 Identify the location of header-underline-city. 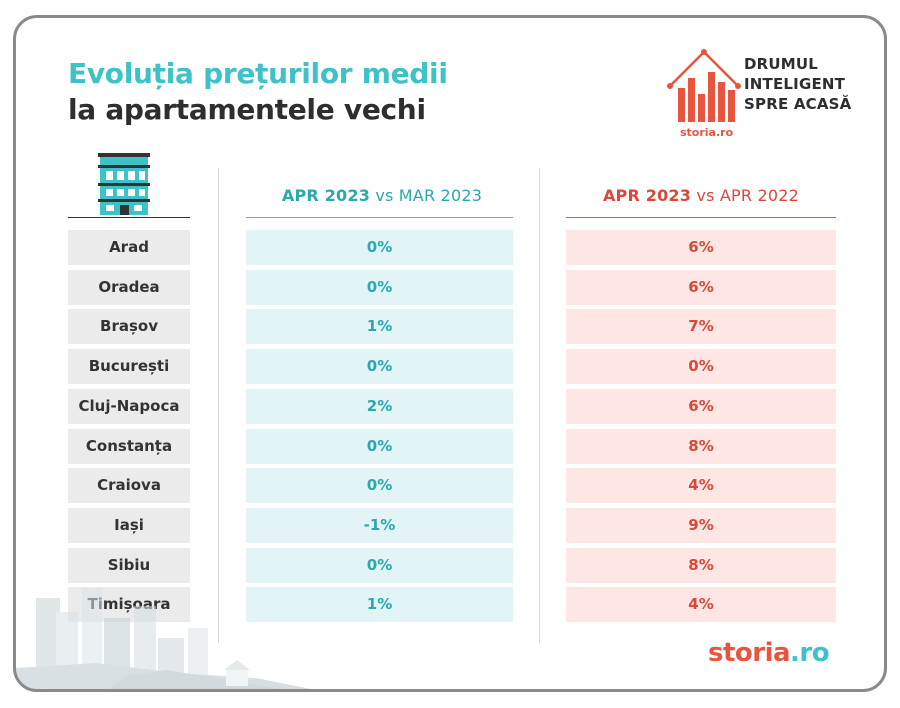
(129, 217).